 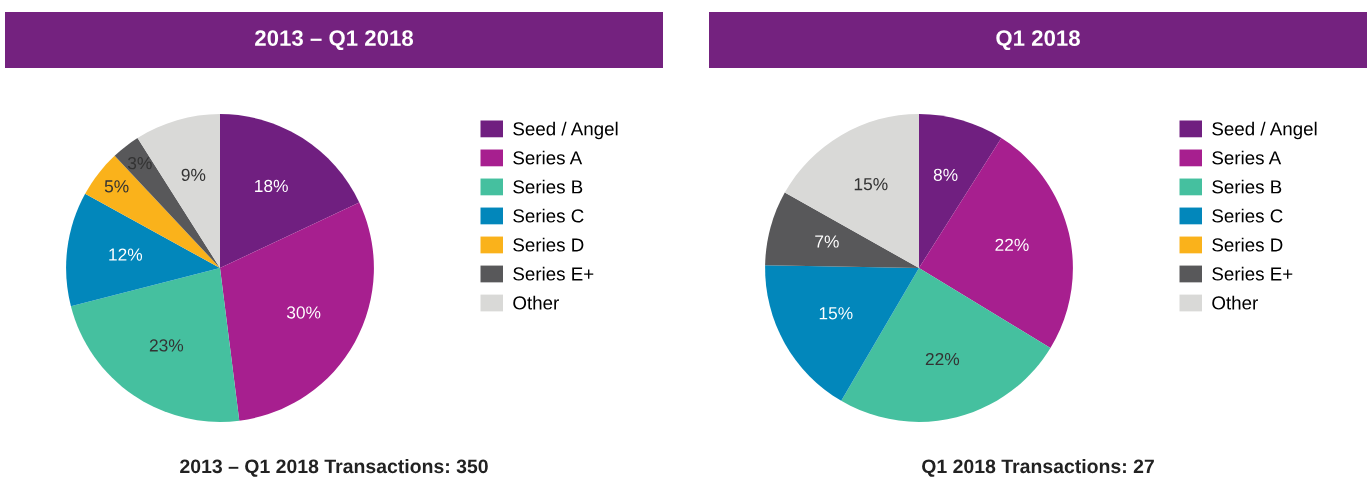 I want to click on text: Q1 2018 Transactions: 27, so click(x=1038, y=467).